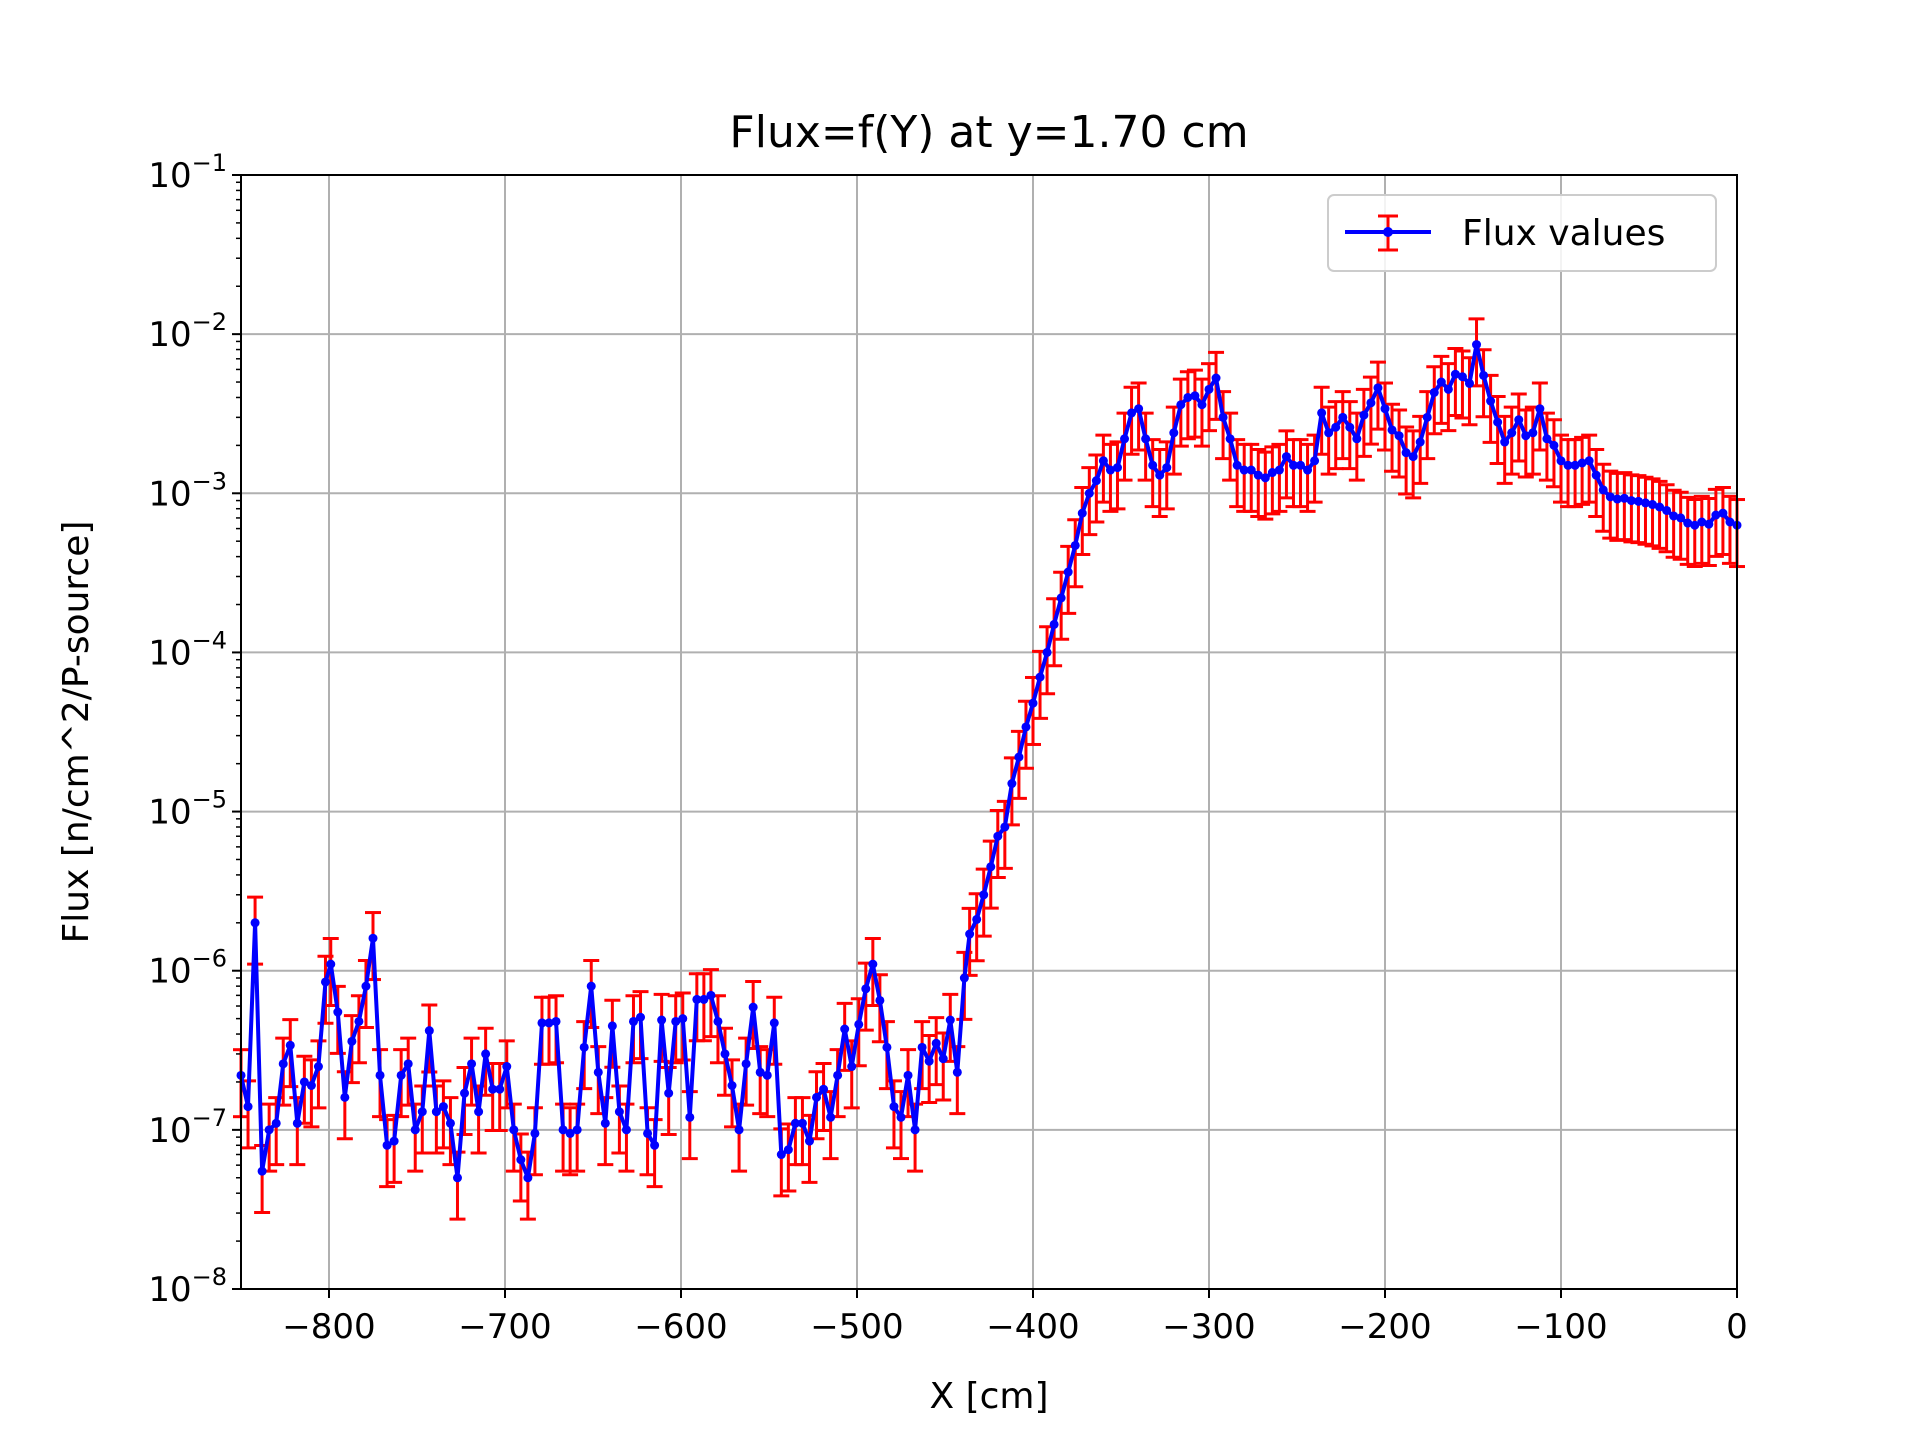  Describe the element at coordinates (187, 1286) in the screenshot. I see `y-tick-label: 10⁻⁸` at that location.